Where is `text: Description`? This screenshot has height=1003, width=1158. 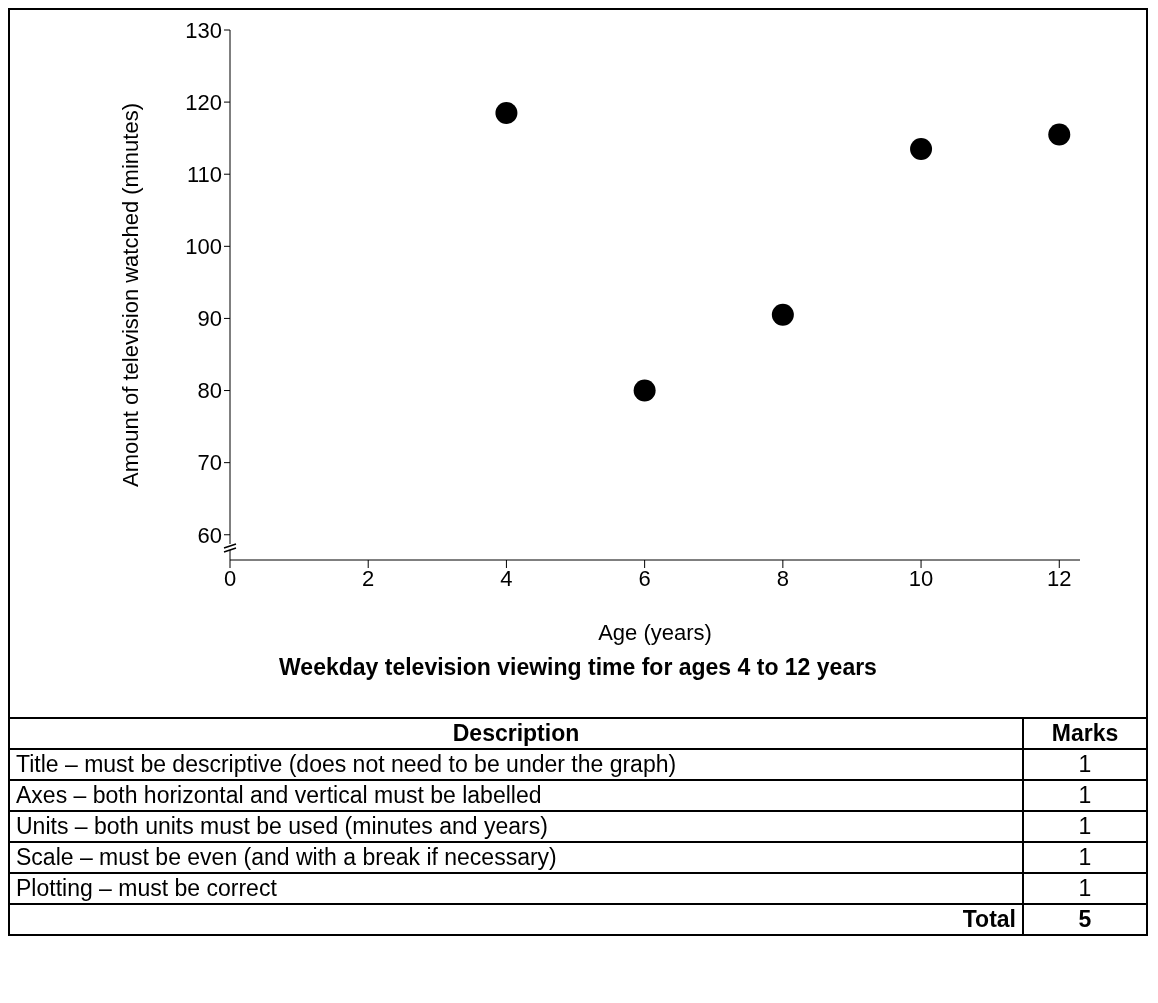 text: Description is located at coordinates (516, 733).